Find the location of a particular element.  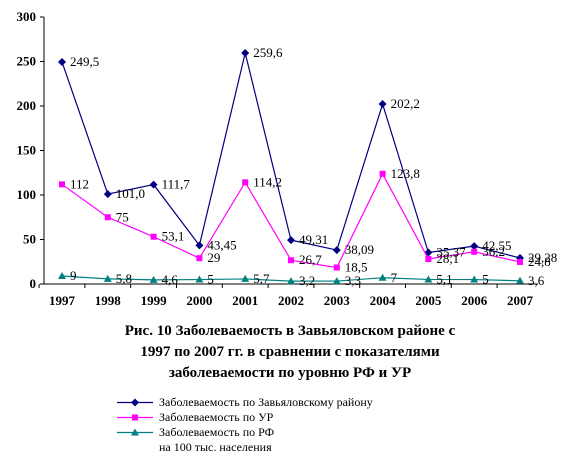

data-label: 202,2 is located at coordinates (405, 103).